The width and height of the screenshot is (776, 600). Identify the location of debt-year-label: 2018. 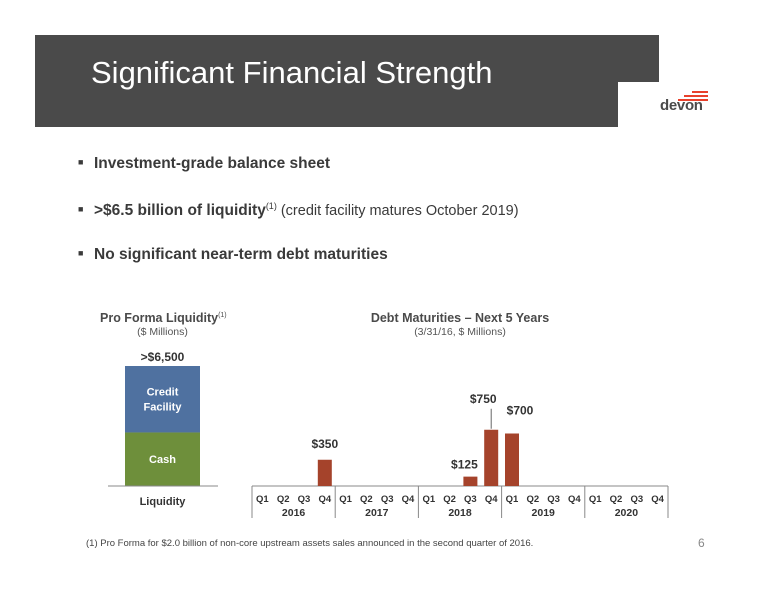
(460, 513).